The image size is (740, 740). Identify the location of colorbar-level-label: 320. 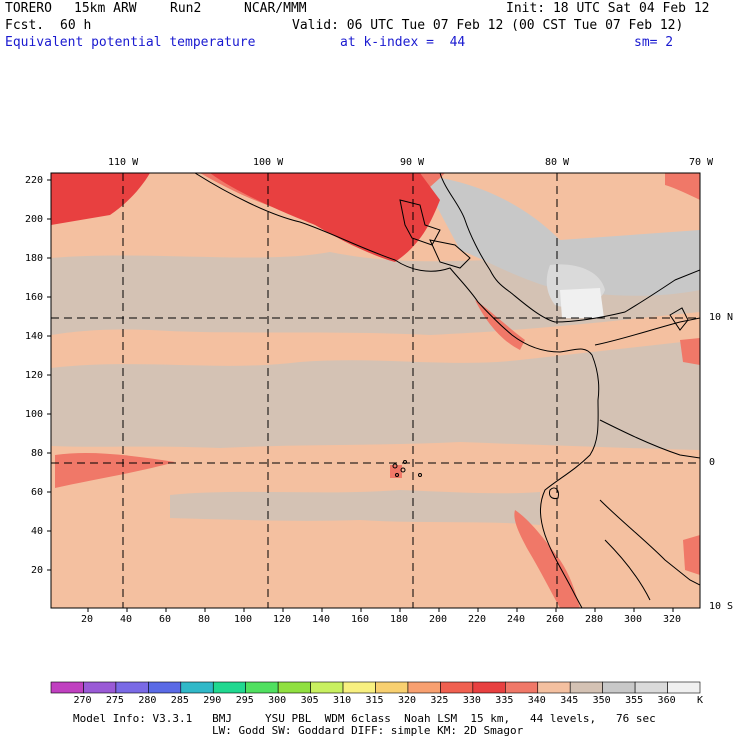
(406, 700).